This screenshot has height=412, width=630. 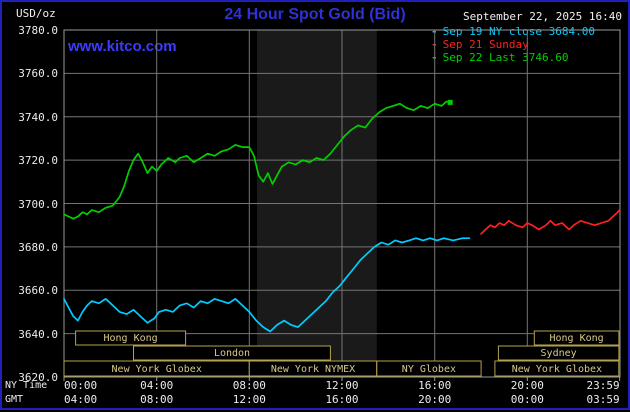 I want to click on kitco-watermark-link: www.kitco.com, so click(x=122, y=46).